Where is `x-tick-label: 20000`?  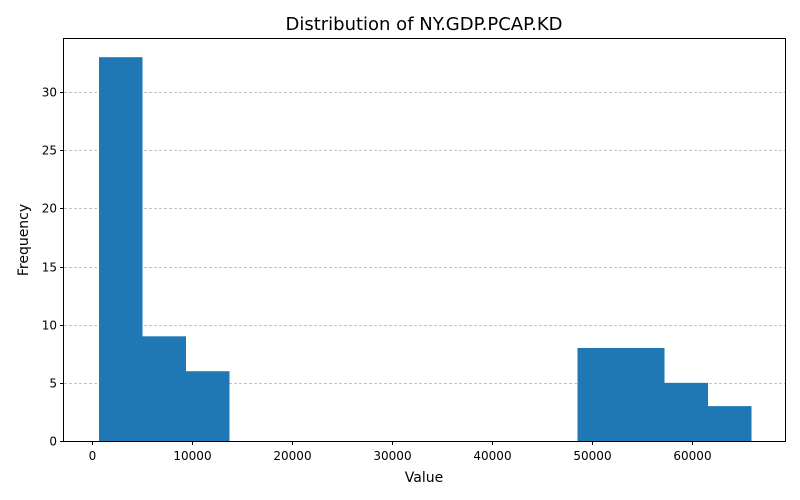 x-tick-label: 20000 is located at coordinates (292, 456).